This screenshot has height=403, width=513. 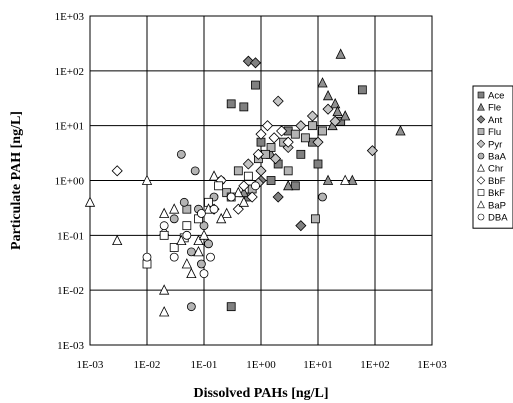 What do you see at coordinates (490, 169) in the screenshot?
I see `legend-item-chr: Chr` at bounding box center [490, 169].